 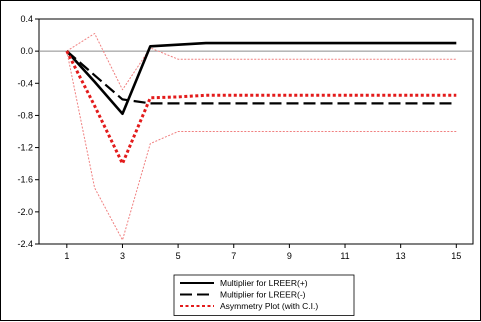 I want to click on y-tick-label: 0.4, so click(x=26, y=19).